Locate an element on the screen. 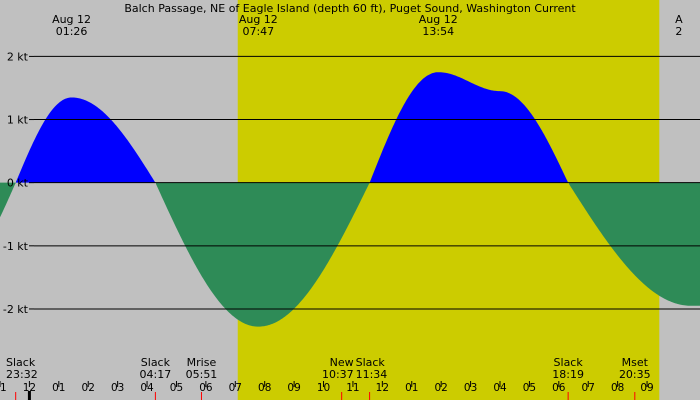 The height and width of the screenshot is (400, 700). hour-tick-label-14: 01 is located at coordinates (411, 388).